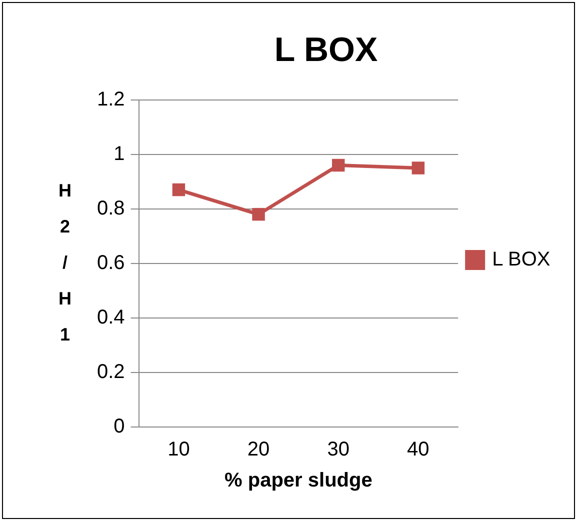  I want to click on x-tick-label: 40, so click(418, 449).